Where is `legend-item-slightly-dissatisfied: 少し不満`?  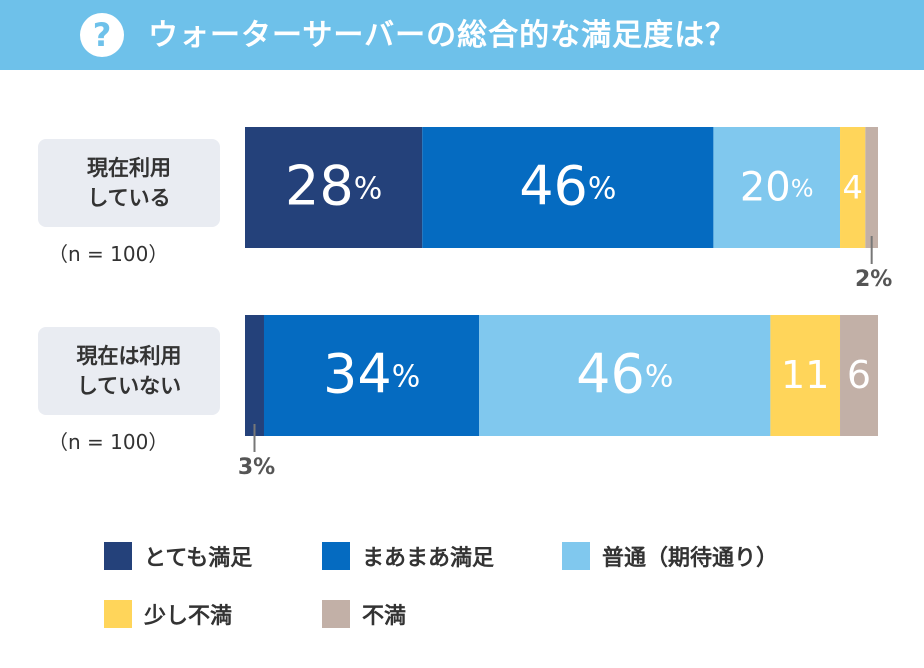
legend-item-slightly-dissatisfied: 少し不満 is located at coordinates (168, 614).